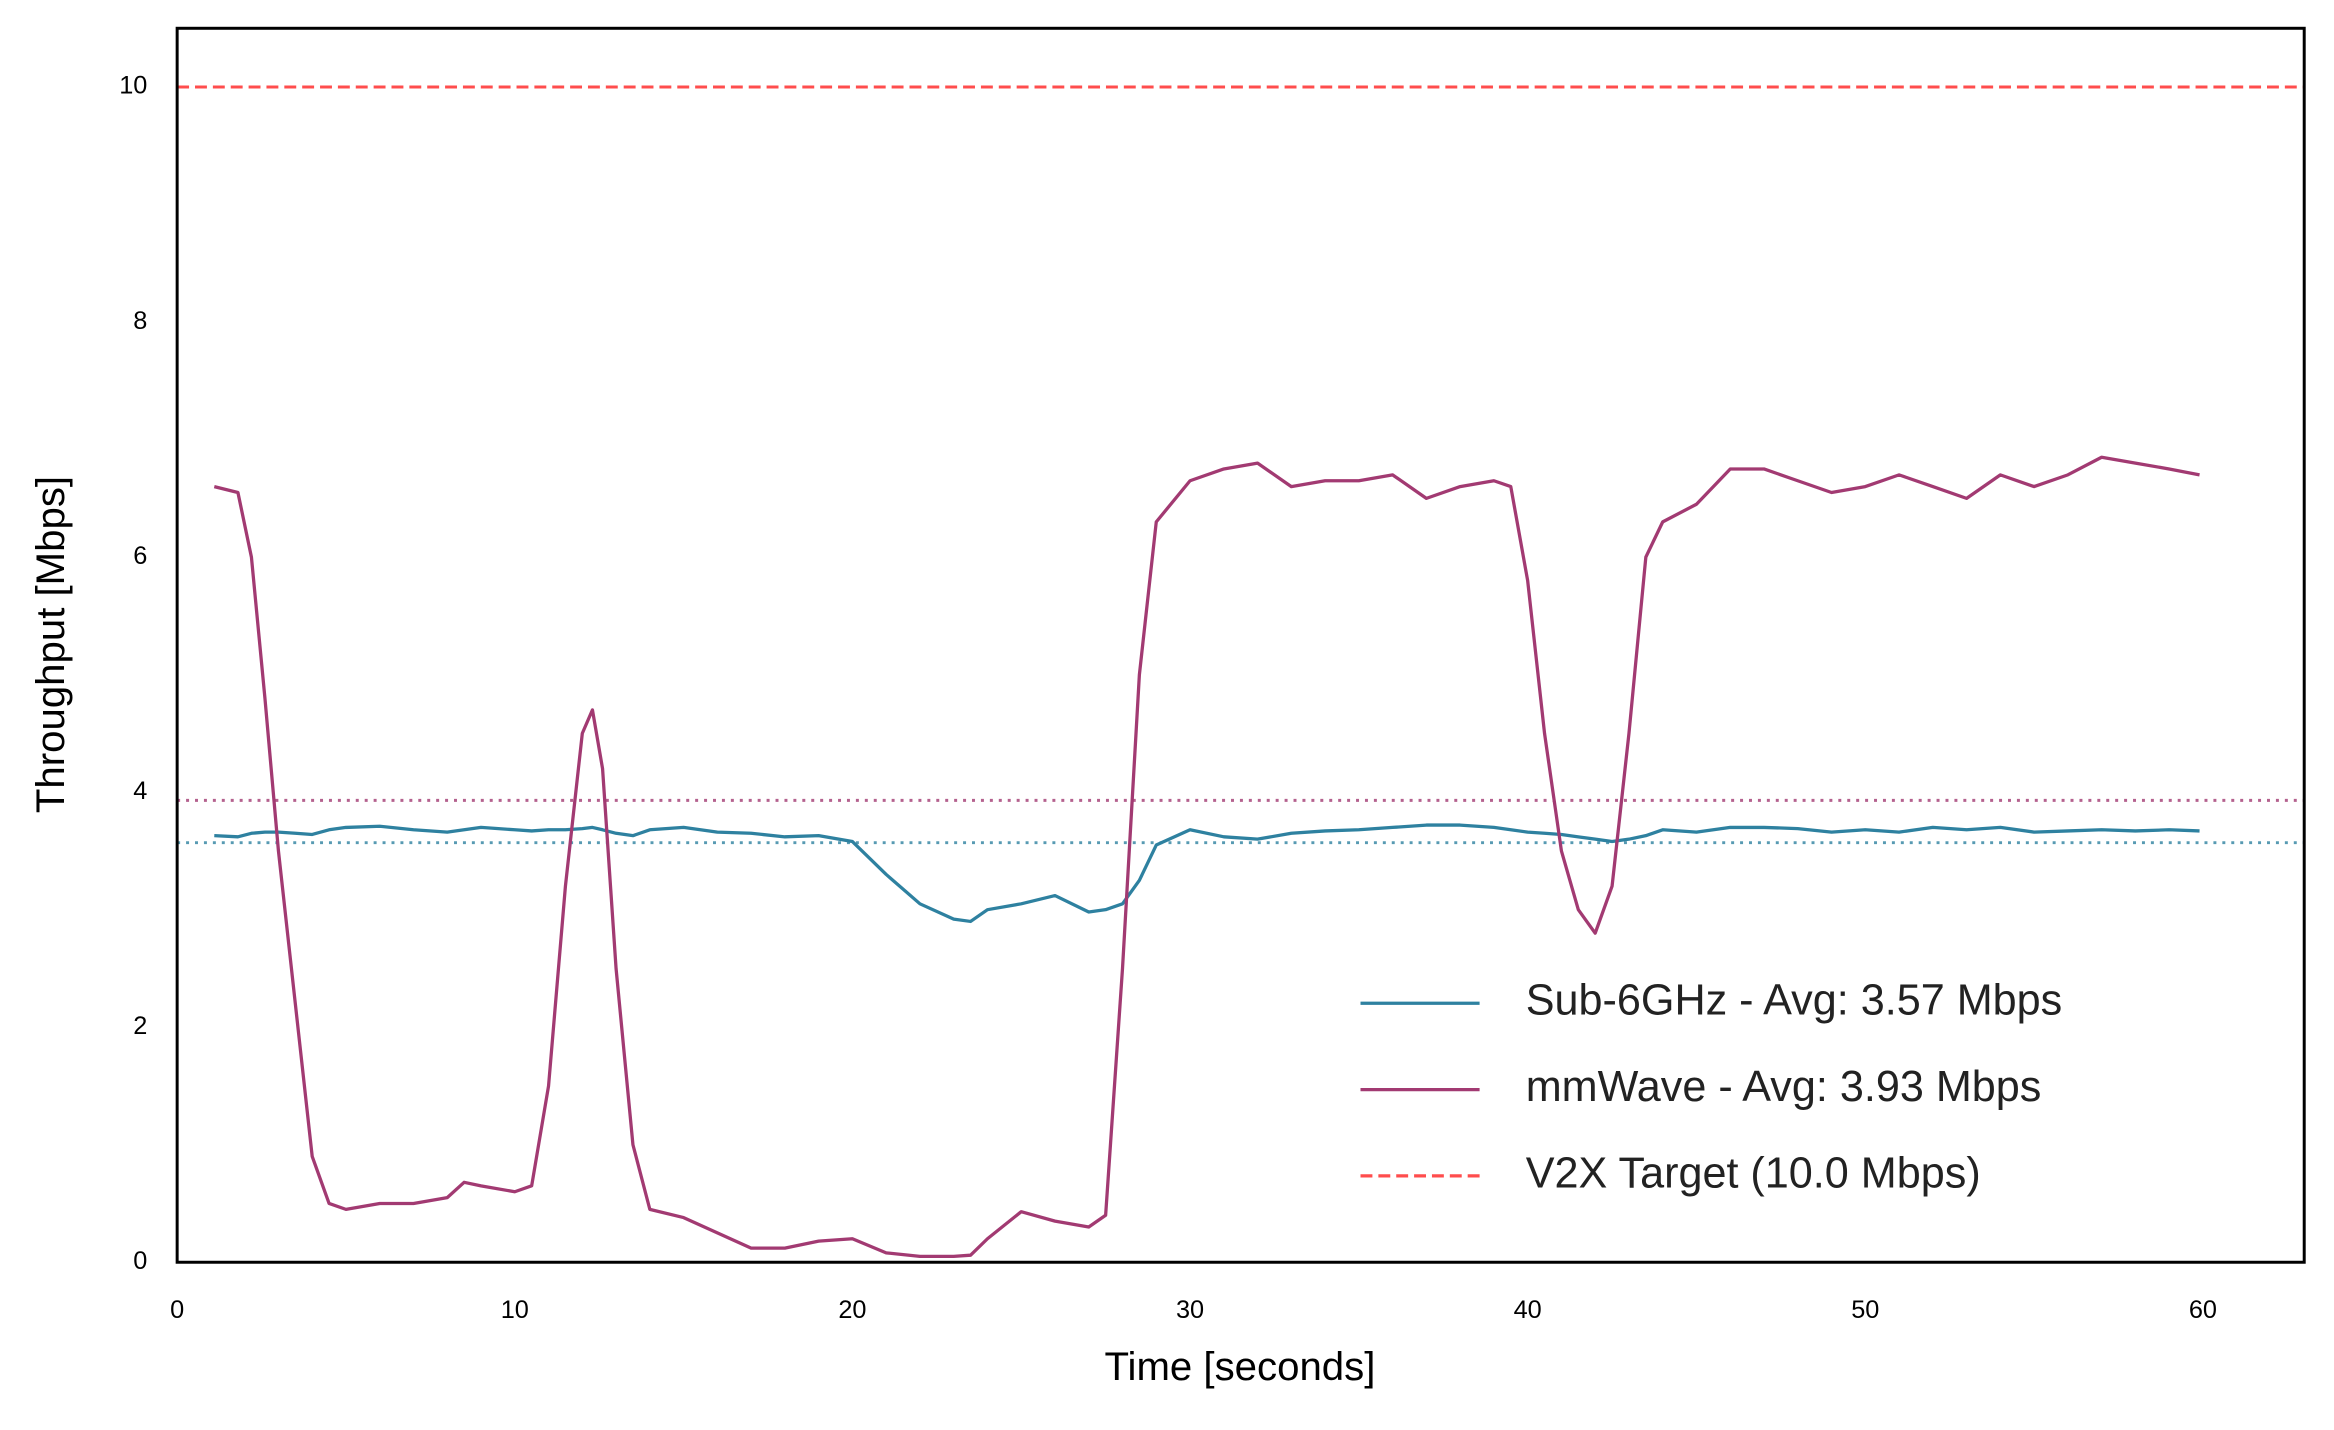  I want to click on y-tick-label: 2, so click(140, 1026).